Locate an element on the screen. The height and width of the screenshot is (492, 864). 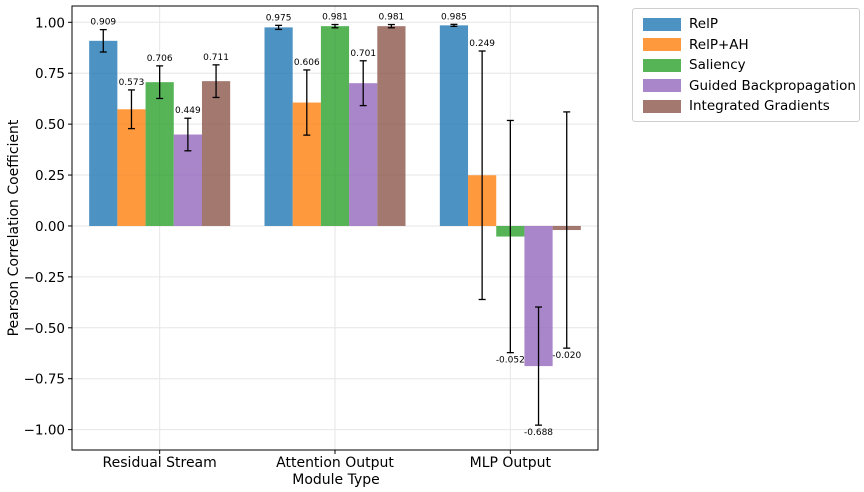
x-tick-label: MLP Output is located at coordinates (511, 463).